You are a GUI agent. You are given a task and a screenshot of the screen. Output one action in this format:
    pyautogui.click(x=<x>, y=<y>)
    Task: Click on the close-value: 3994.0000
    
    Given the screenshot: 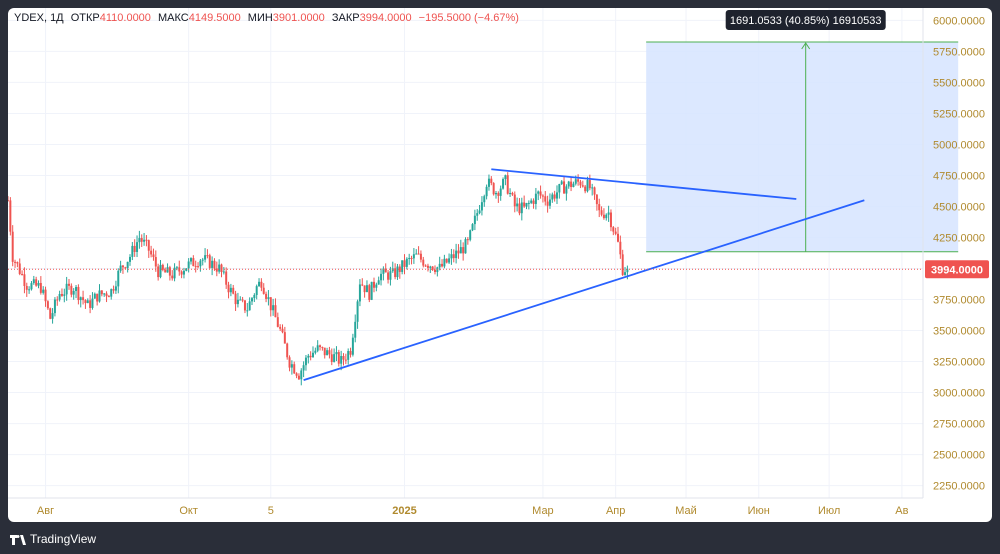 What is the action you would take?
    pyautogui.click(x=385, y=18)
    